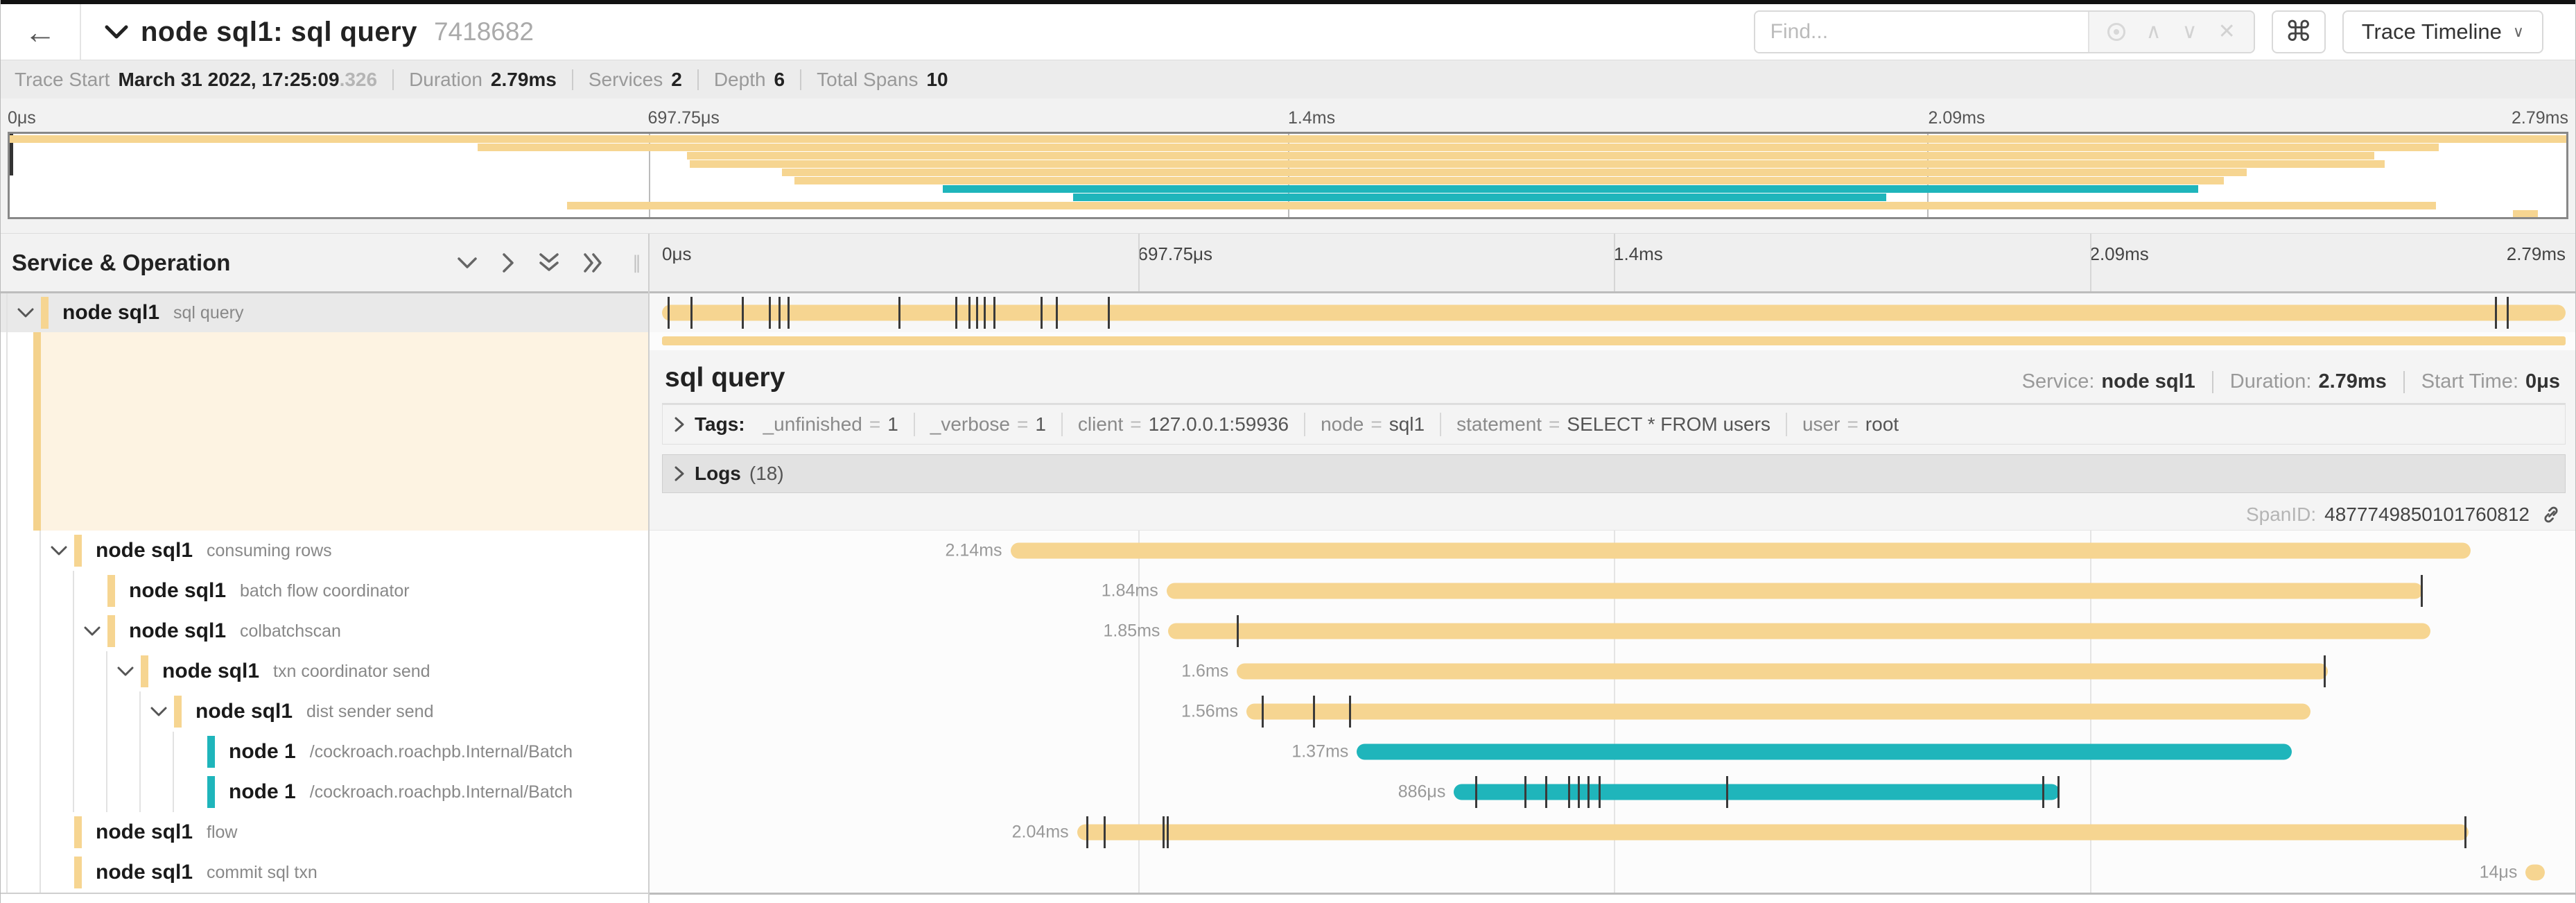  Describe the element at coordinates (2298, 31) in the screenshot. I see `keyboard-shortcuts-button: ⌘` at that location.